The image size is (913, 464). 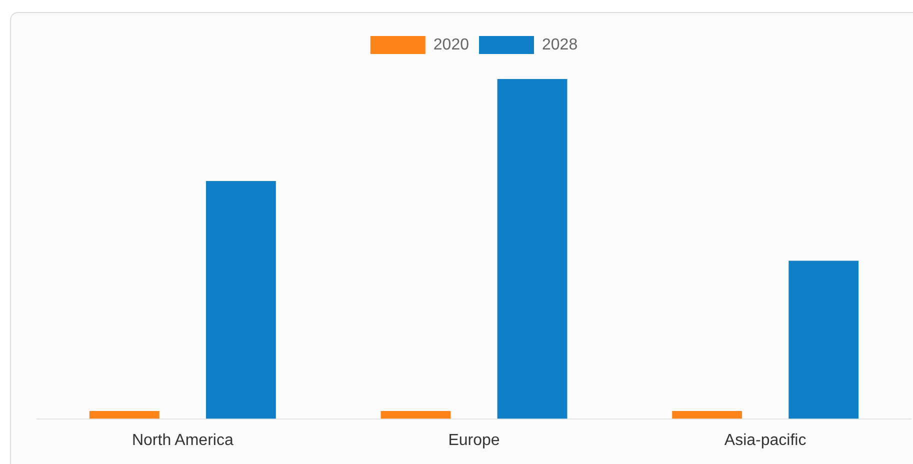 What do you see at coordinates (474, 440) in the screenshot?
I see `x-tick-label: Europe` at bounding box center [474, 440].